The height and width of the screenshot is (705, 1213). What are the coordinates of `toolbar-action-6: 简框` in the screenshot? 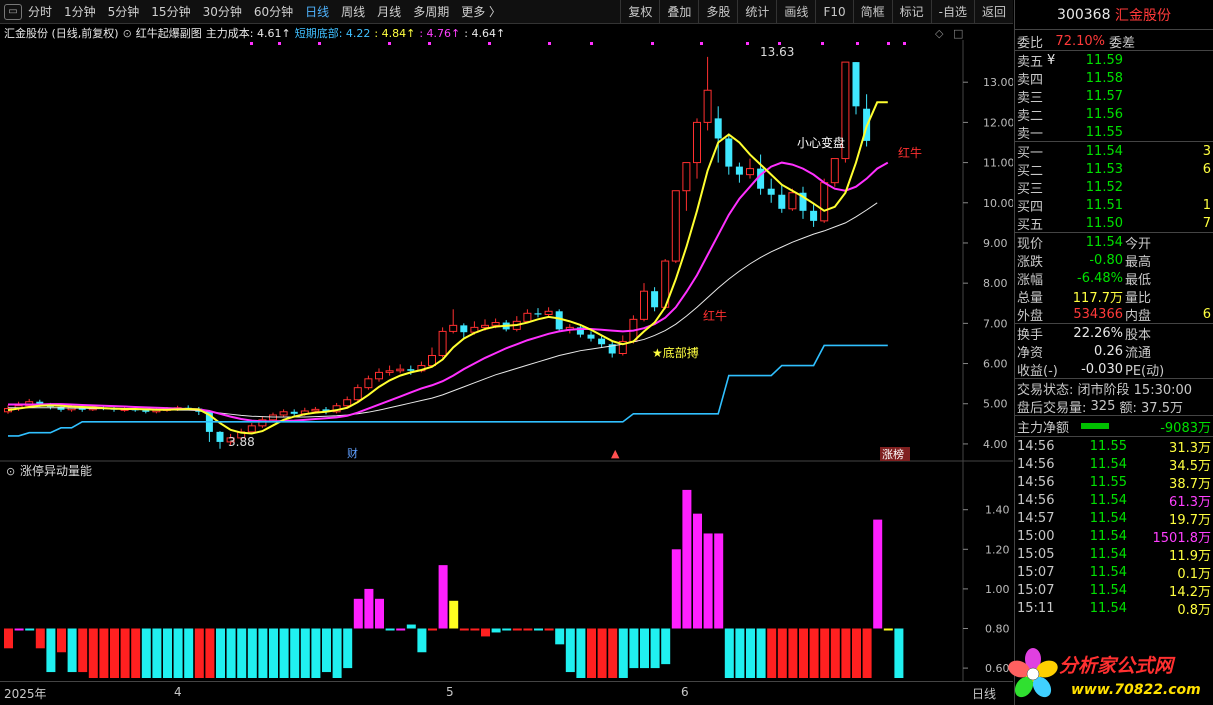 It's located at (872, 12).